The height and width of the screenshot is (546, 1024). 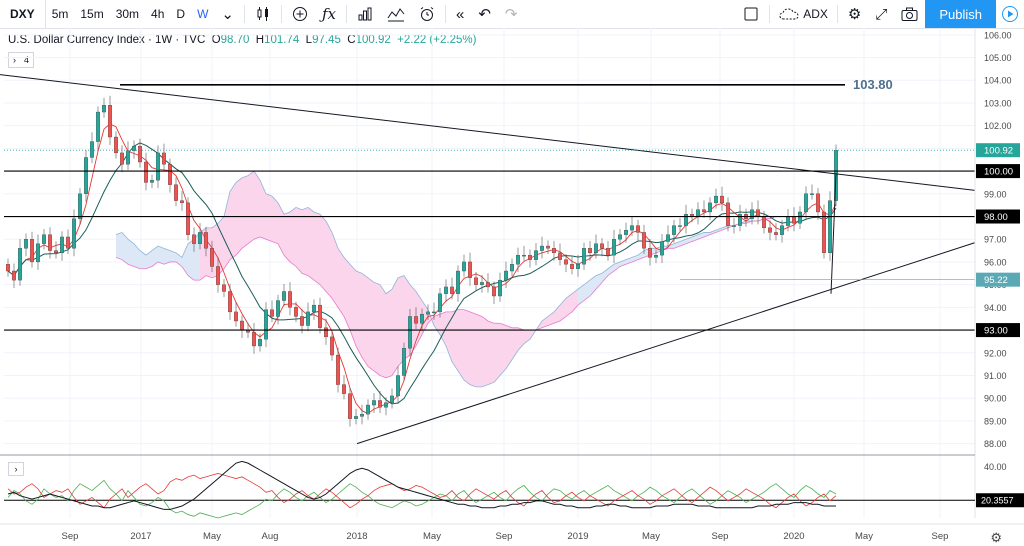 I want to click on y-tick-label: 90.00, so click(x=995, y=399).